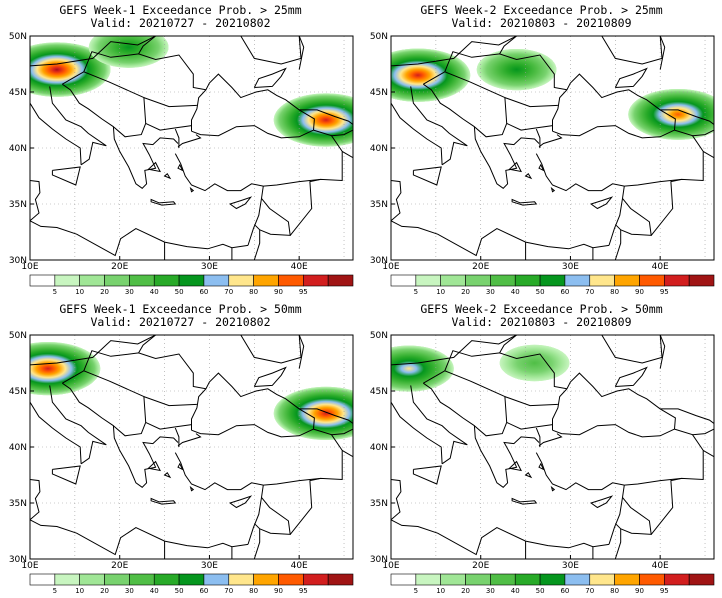 This screenshot has height=598, width=722. What do you see at coordinates (515, 292) in the screenshot?
I see `colorbar-label: 40` at bounding box center [515, 292].